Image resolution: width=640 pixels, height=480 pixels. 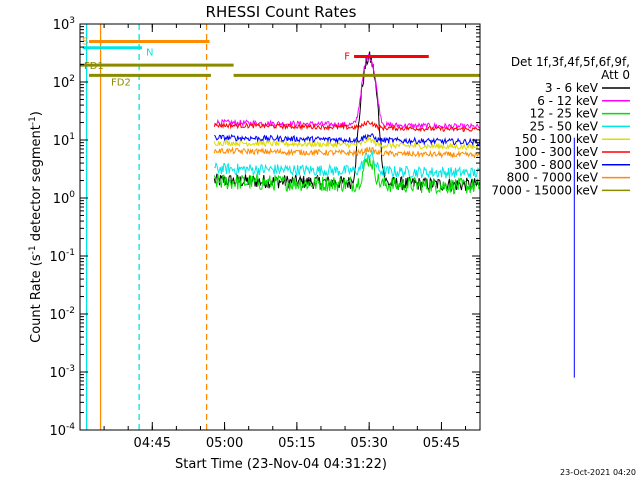 What do you see at coordinates (62, 256) in the screenshot?
I see `y-tick-label-4: 10⁻¹` at bounding box center [62, 256].